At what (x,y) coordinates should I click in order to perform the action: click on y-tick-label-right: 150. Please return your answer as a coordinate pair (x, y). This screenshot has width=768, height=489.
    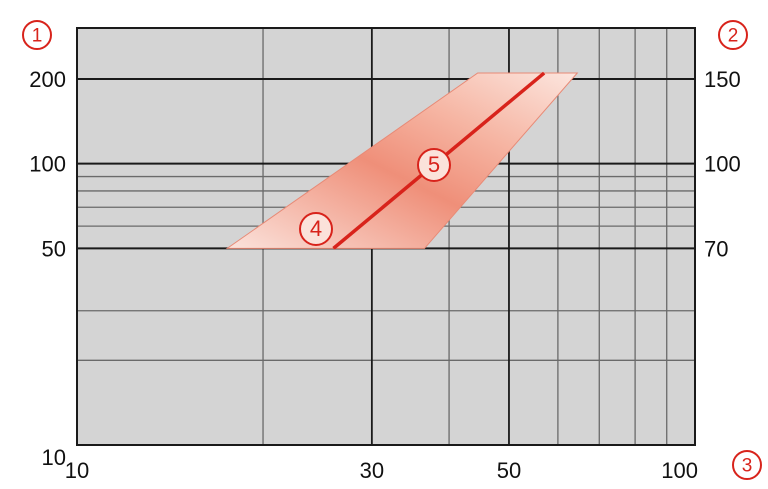
    Looking at the image, I should click on (722, 79).